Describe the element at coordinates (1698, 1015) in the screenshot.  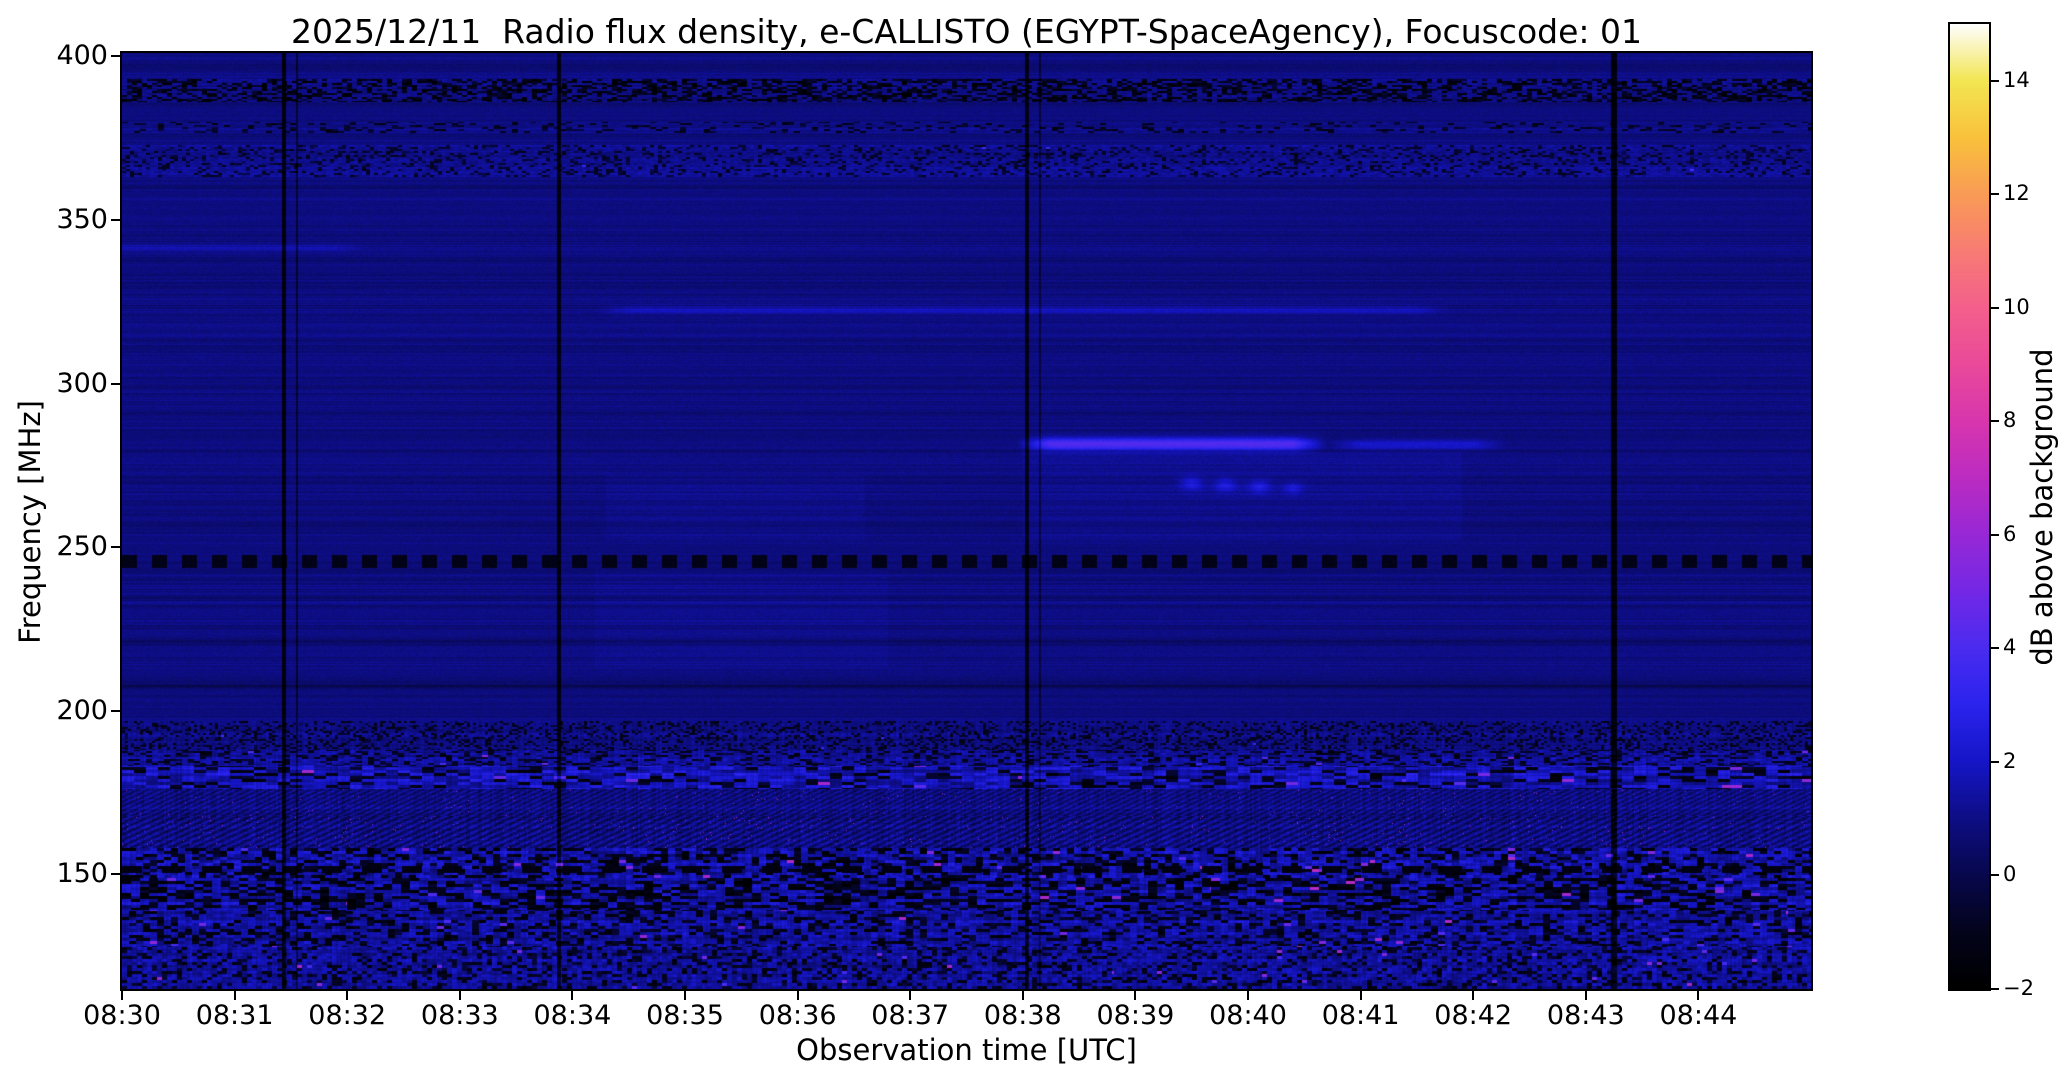
I see `x-axis-tick-label: 08:44` at that location.